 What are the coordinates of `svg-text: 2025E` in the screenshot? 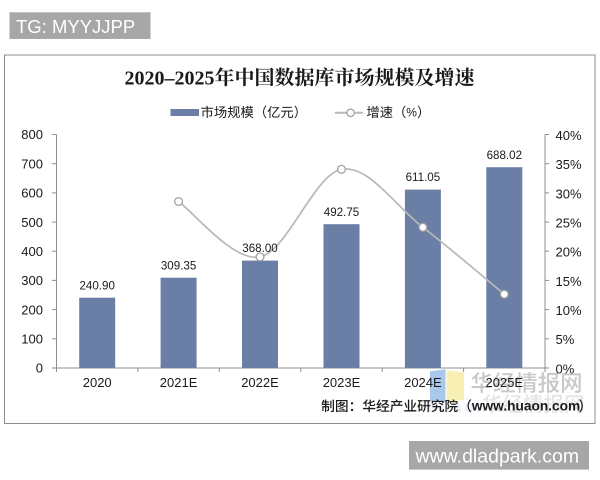 It's located at (505, 382).